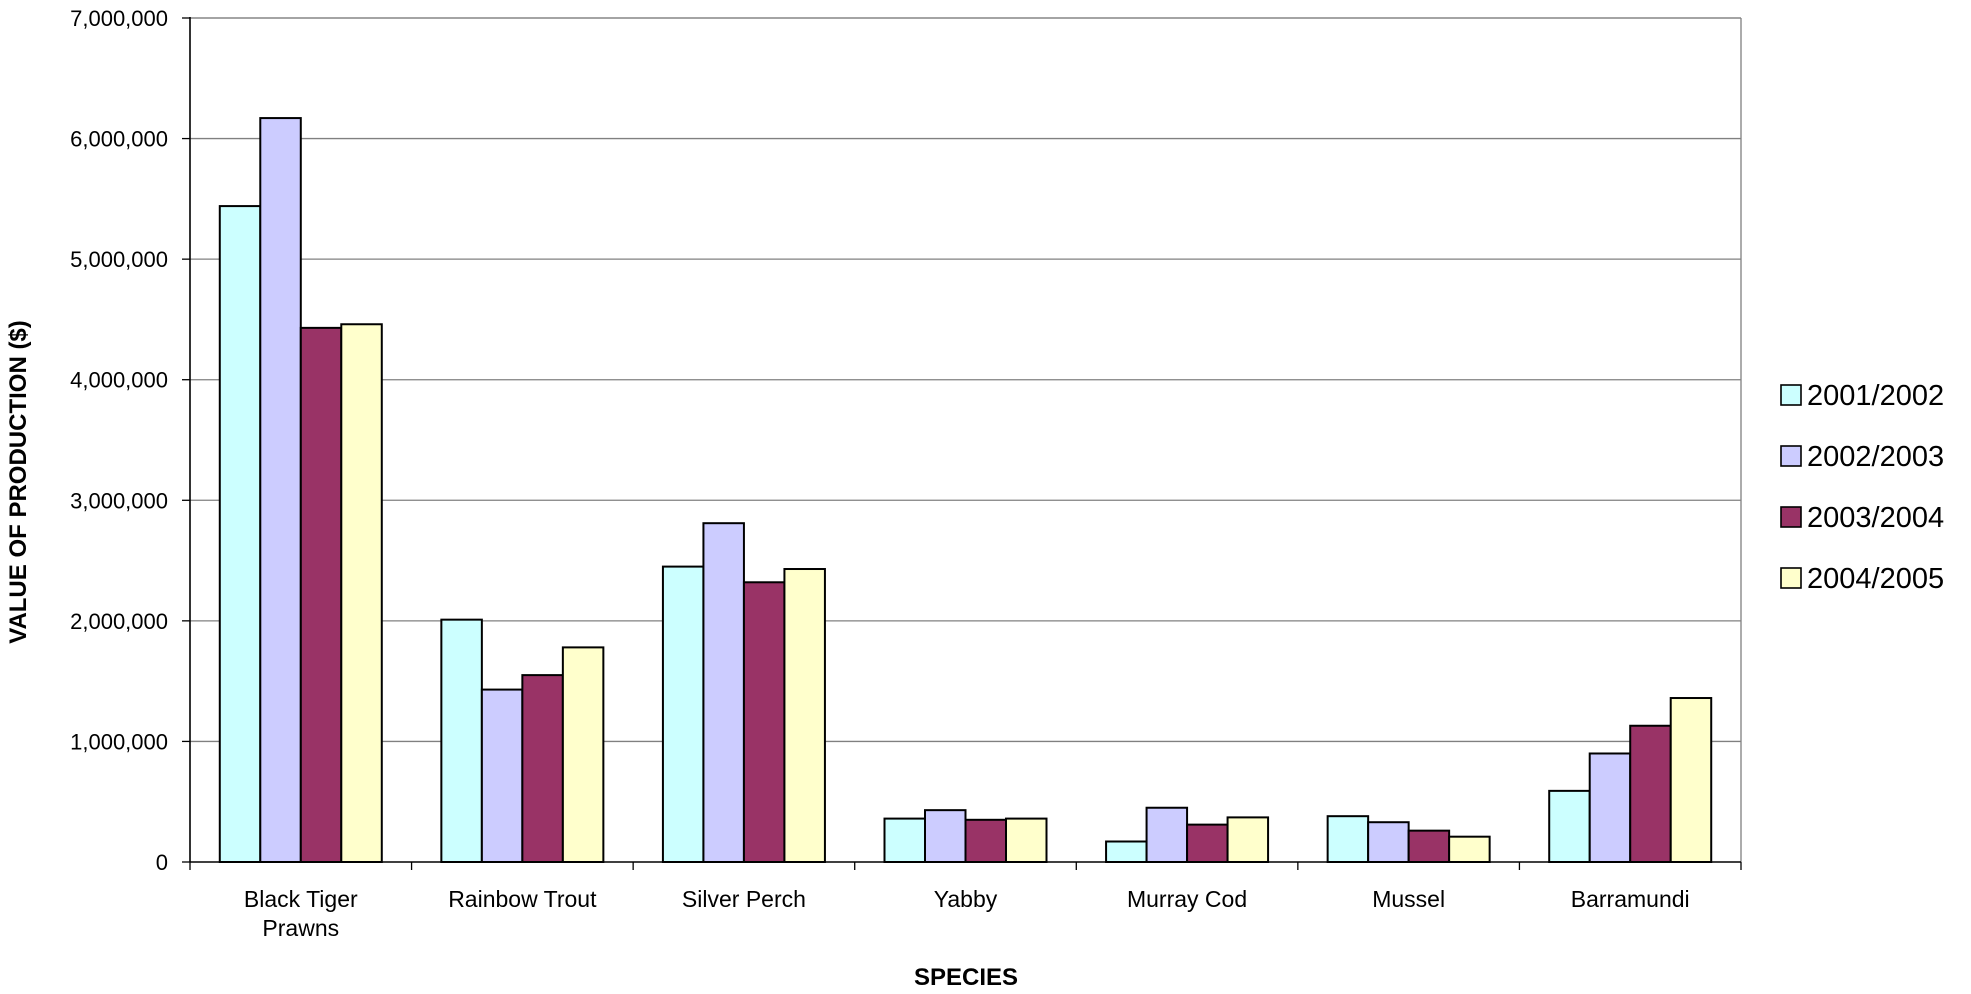 The image size is (1971, 994). I want to click on x-tick-label: Rainbow Trout, so click(522, 899).